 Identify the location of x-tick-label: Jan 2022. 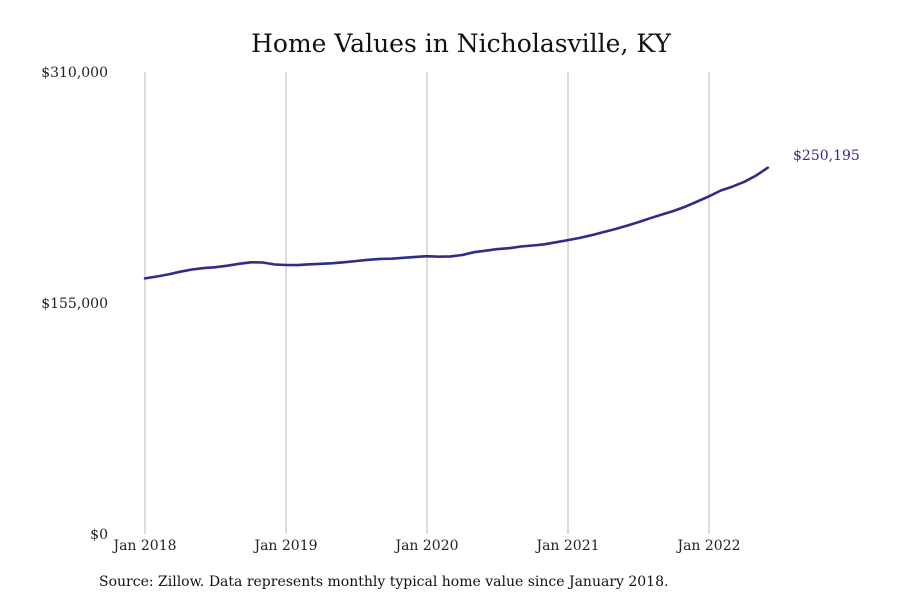
(707, 546).